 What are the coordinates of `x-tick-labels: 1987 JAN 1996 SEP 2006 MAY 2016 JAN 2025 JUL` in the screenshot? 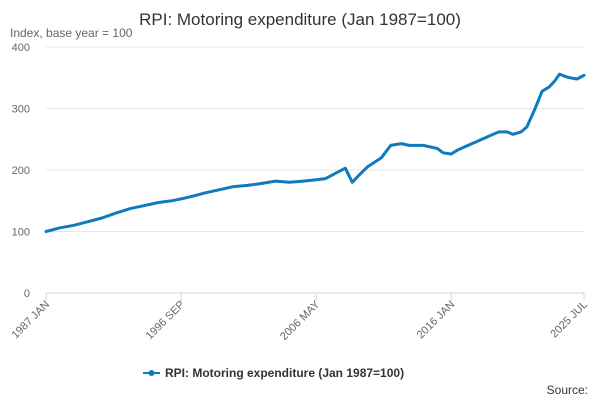 It's located at (299, 318).